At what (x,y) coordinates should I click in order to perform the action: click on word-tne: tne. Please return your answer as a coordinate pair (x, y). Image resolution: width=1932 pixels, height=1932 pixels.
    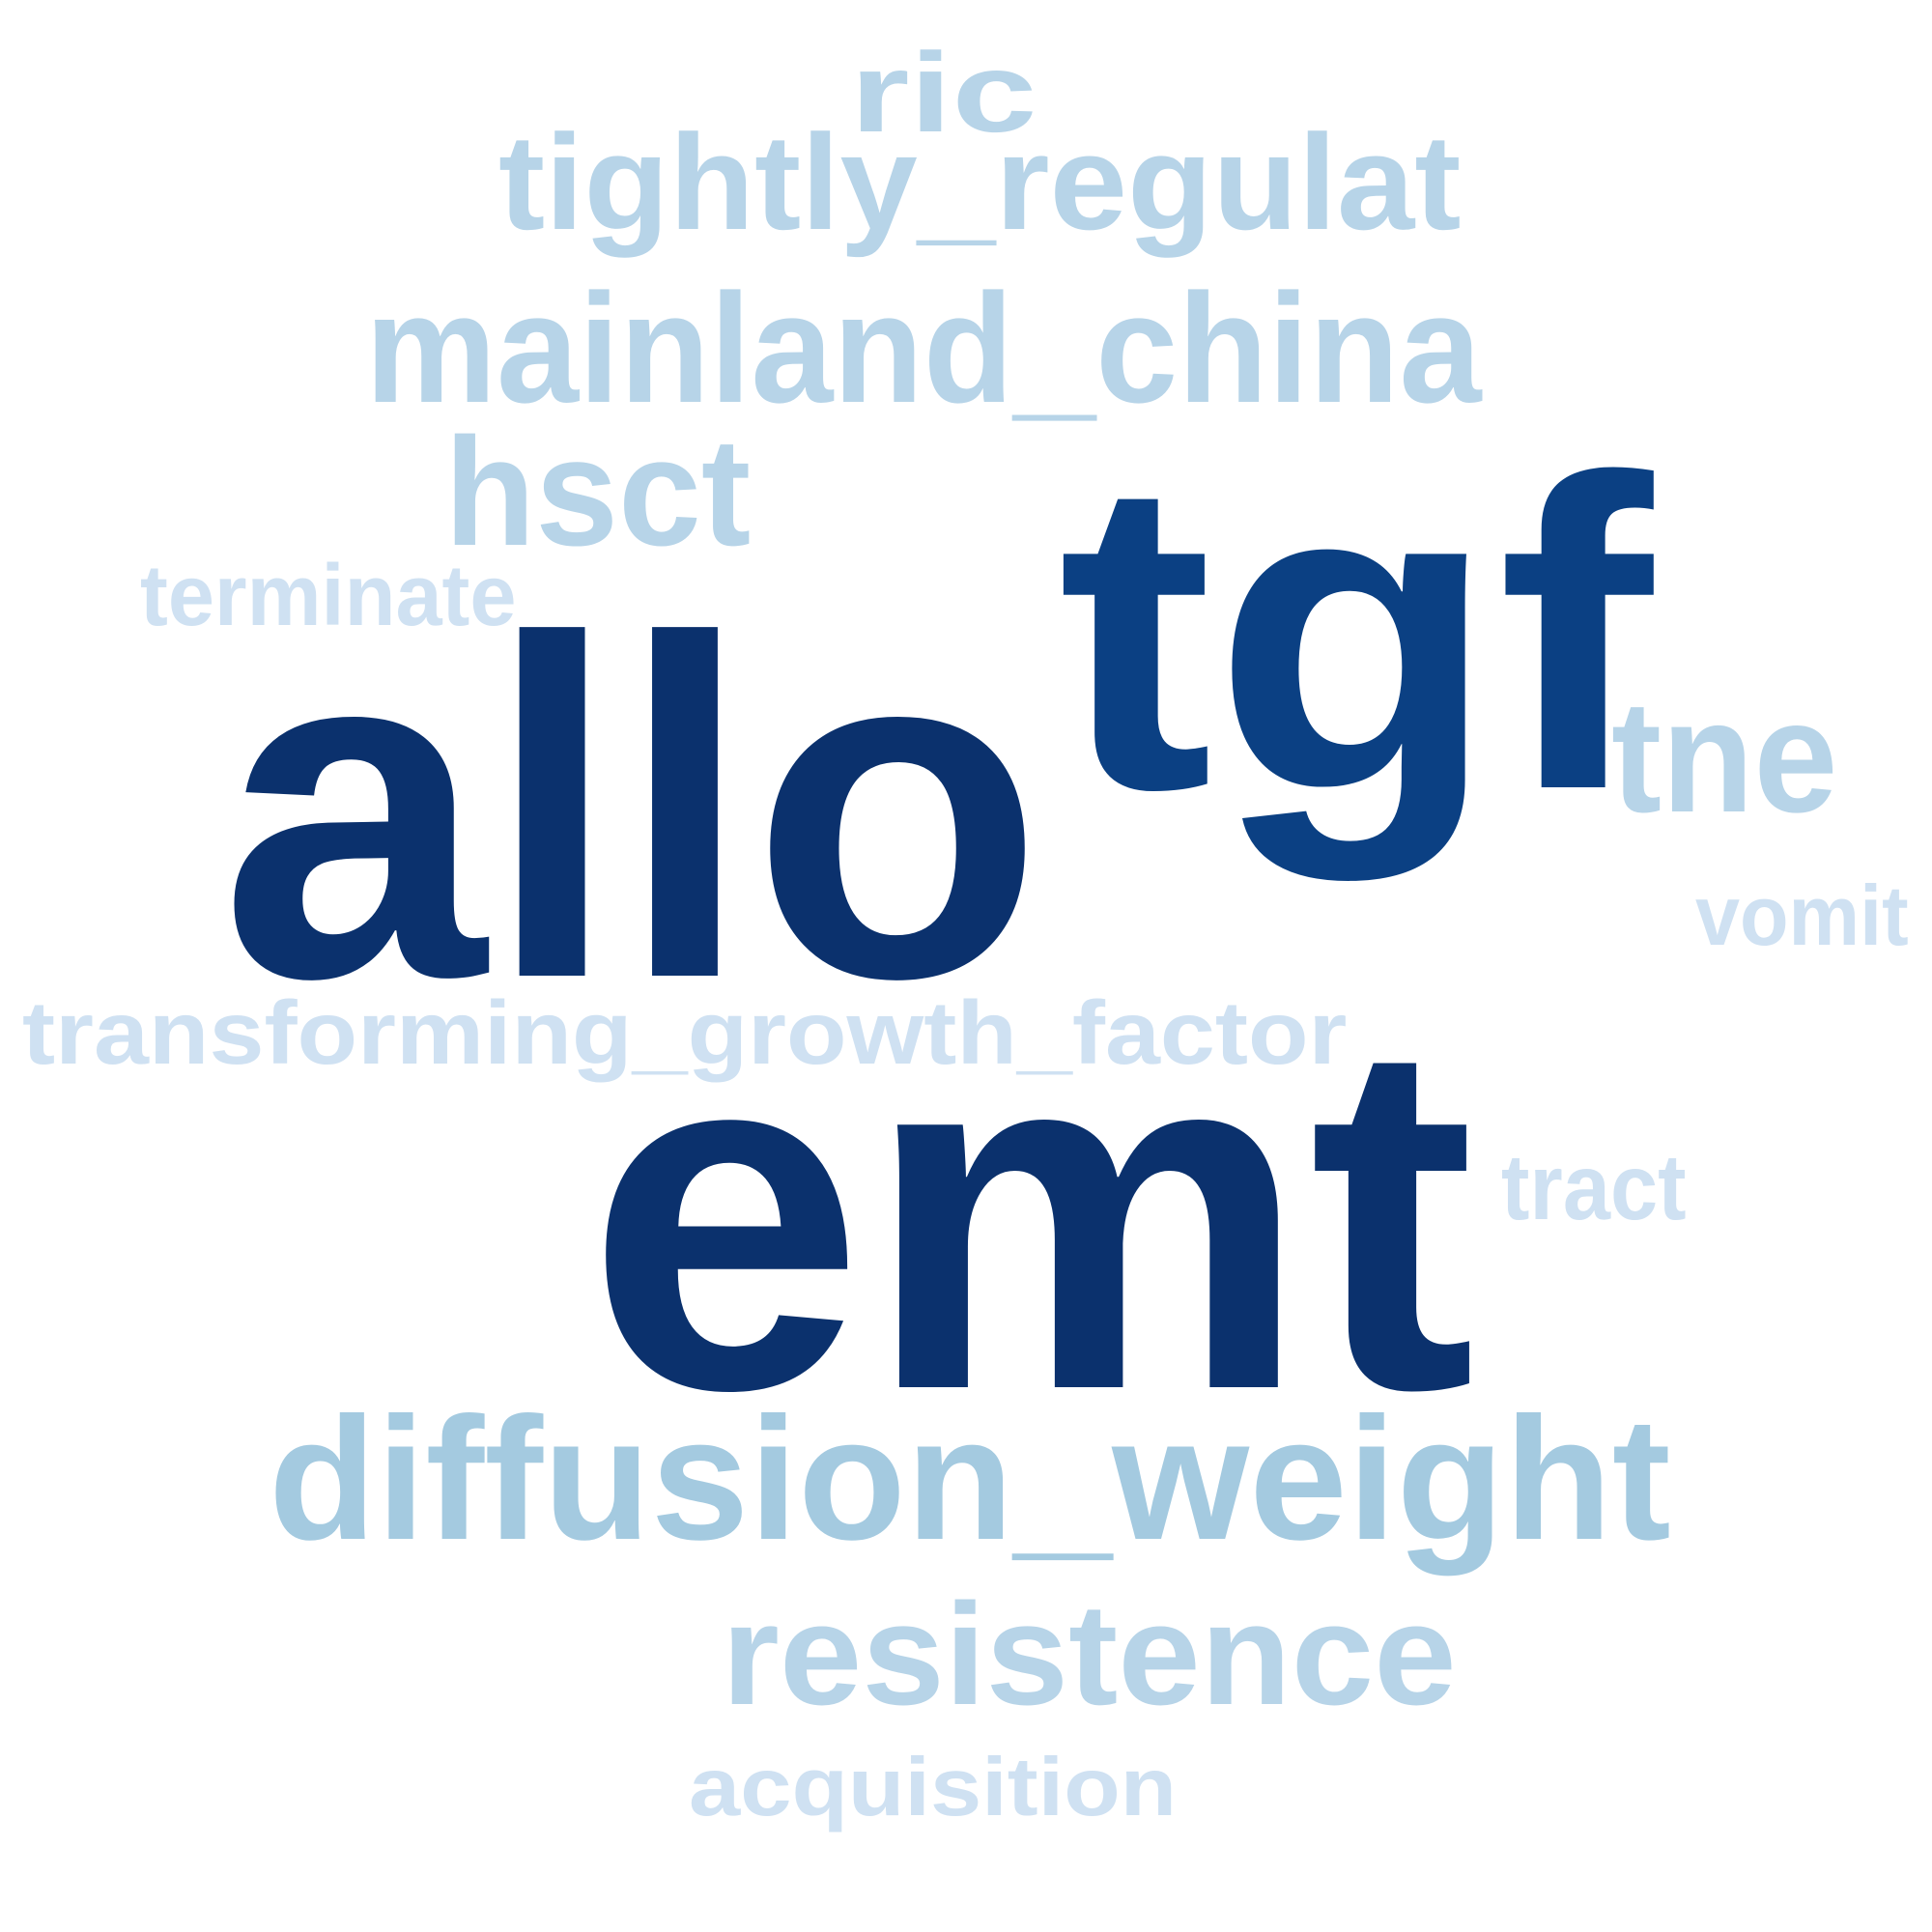
    Looking at the image, I should click on (1724, 756).